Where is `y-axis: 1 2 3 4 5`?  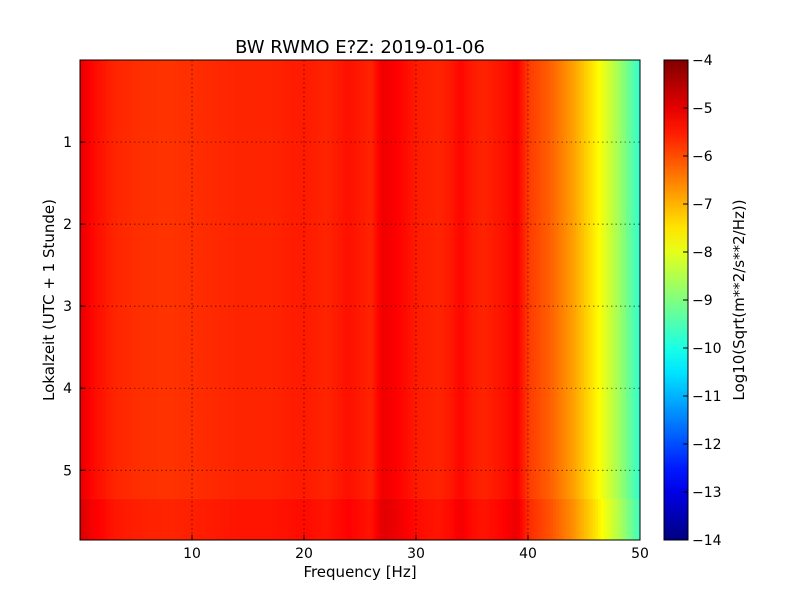 y-axis: 1 2 3 4 5 is located at coordinates (74, 307).